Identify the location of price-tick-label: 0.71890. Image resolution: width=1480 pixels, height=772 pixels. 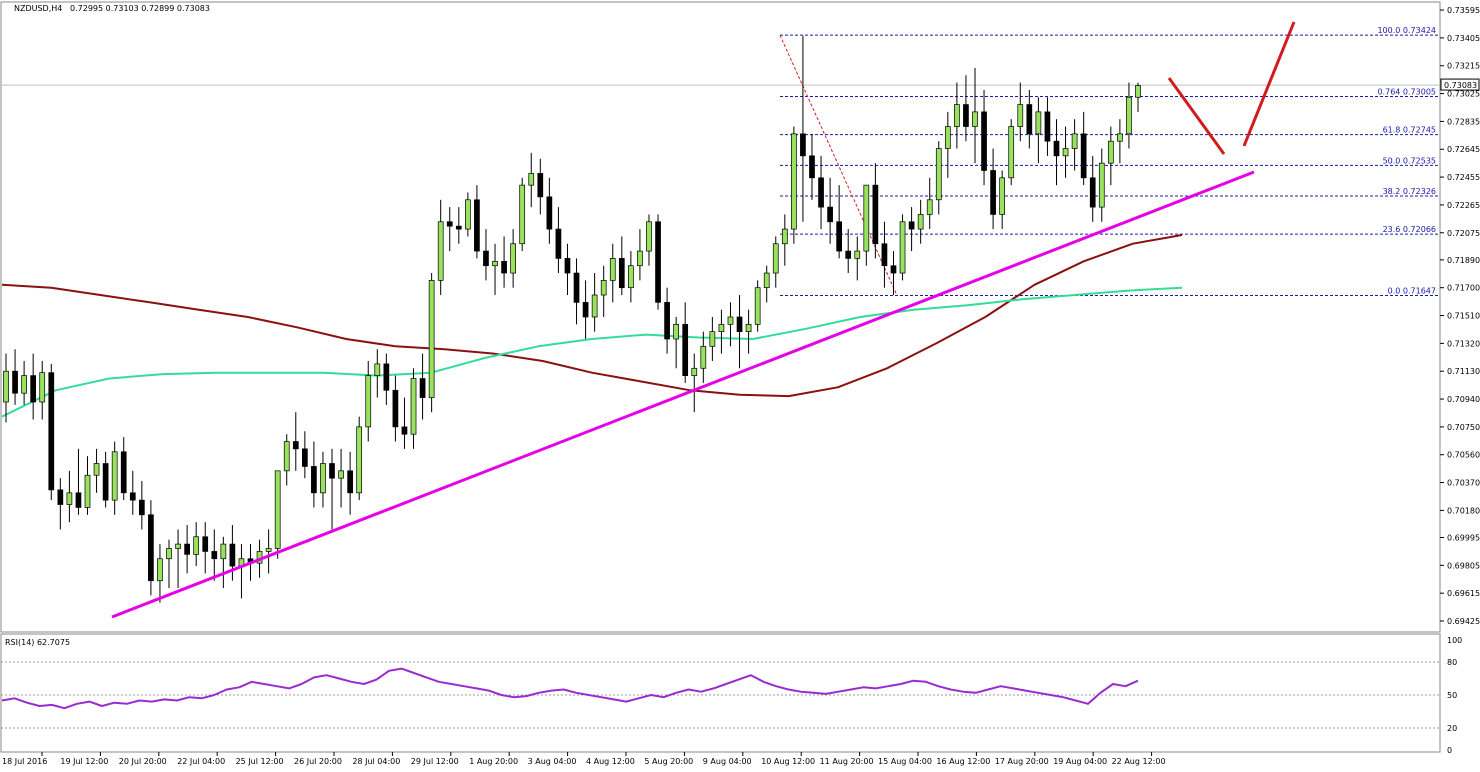
(1463, 260).